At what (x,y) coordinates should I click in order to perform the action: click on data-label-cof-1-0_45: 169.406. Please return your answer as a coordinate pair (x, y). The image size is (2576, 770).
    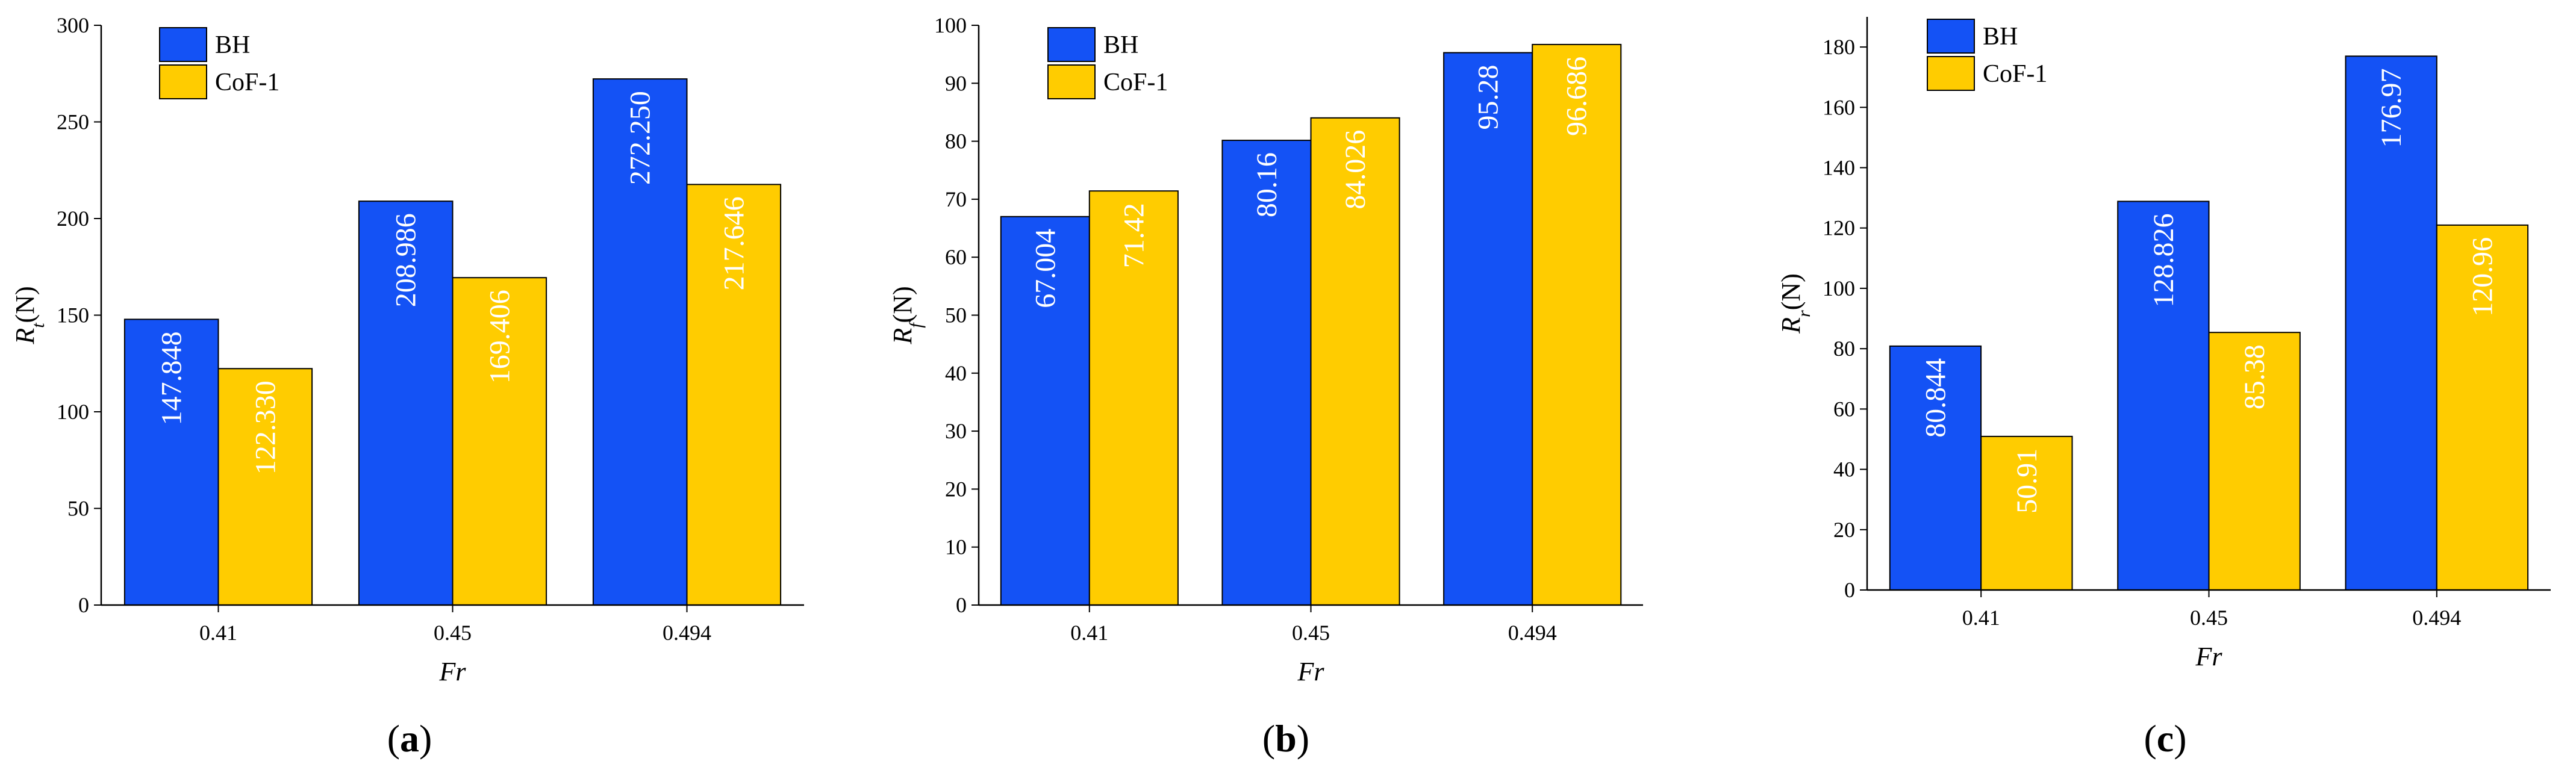
    Looking at the image, I should click on (500, 336).